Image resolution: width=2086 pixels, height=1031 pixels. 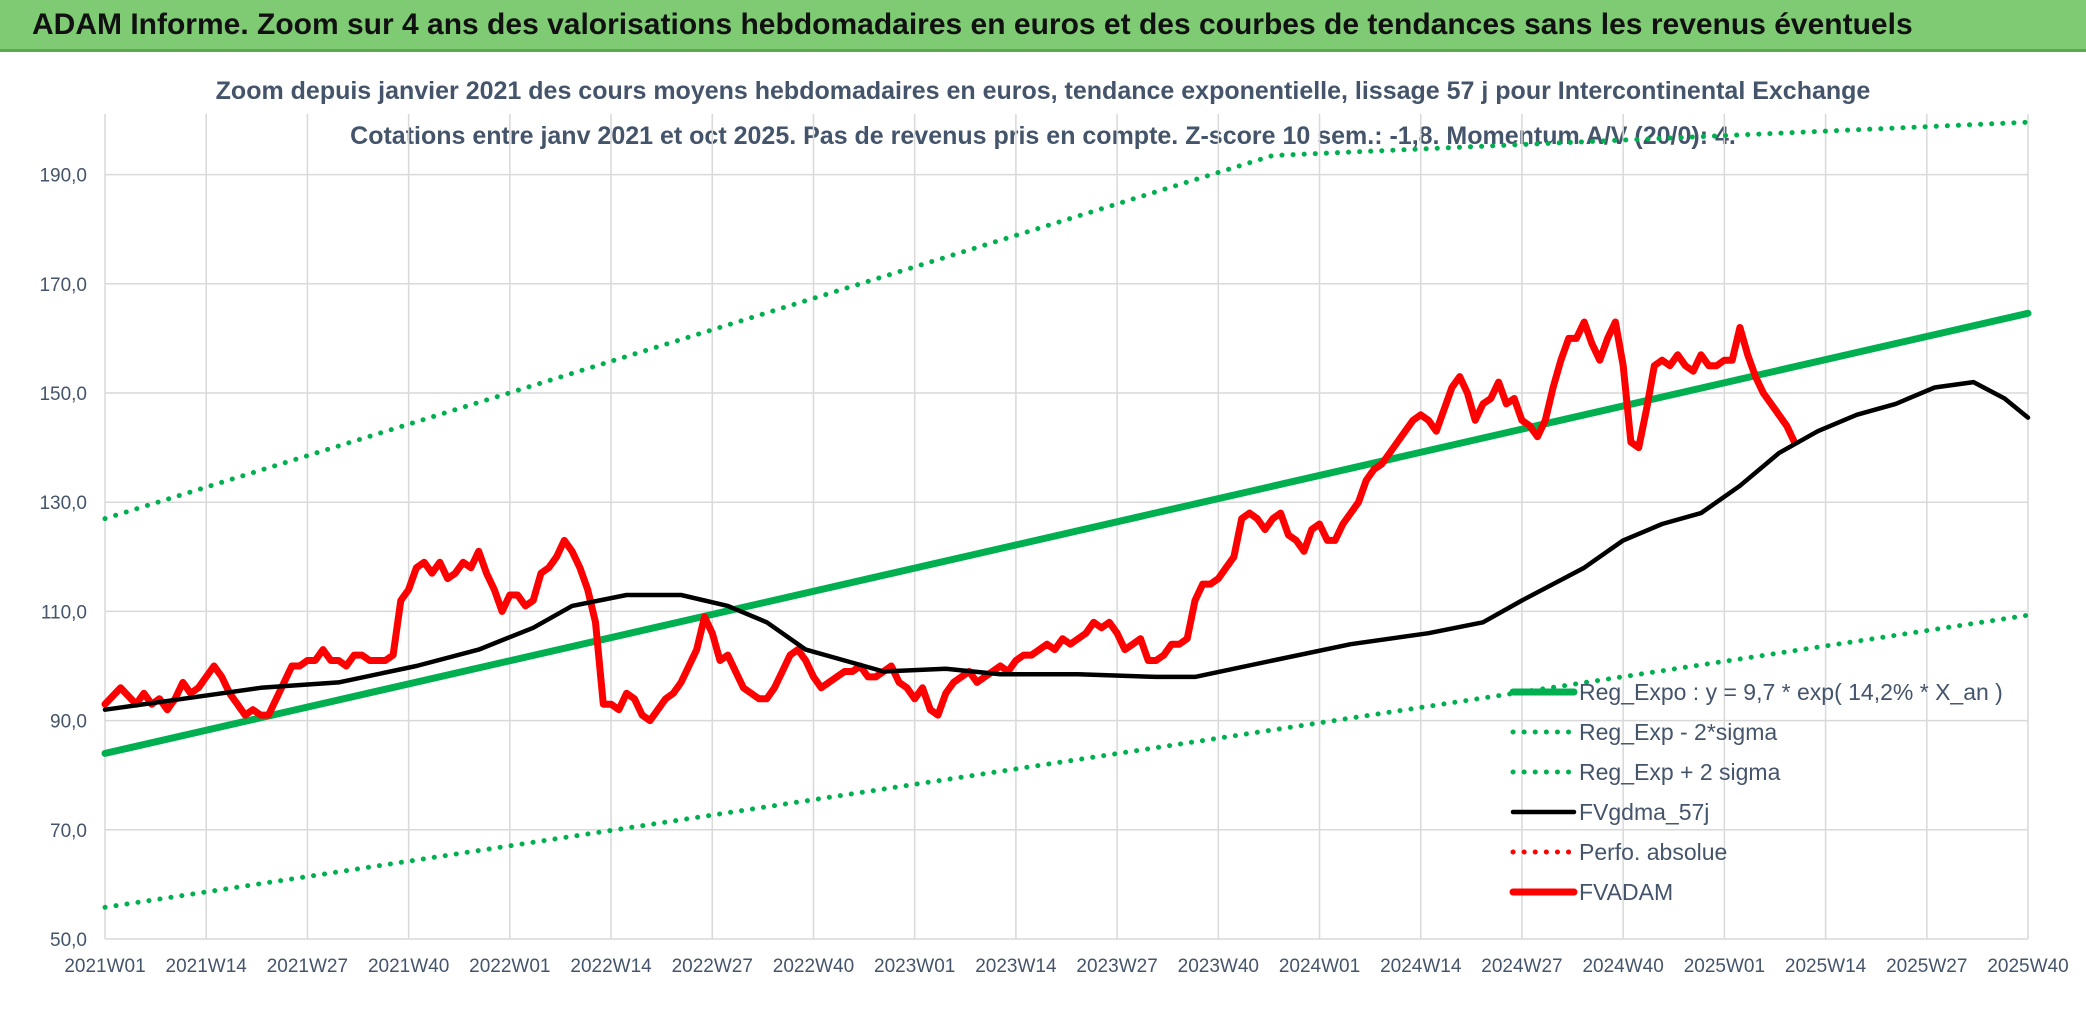 I want to click on x-tick-label: 2021W01, so click(x=104, y=966).